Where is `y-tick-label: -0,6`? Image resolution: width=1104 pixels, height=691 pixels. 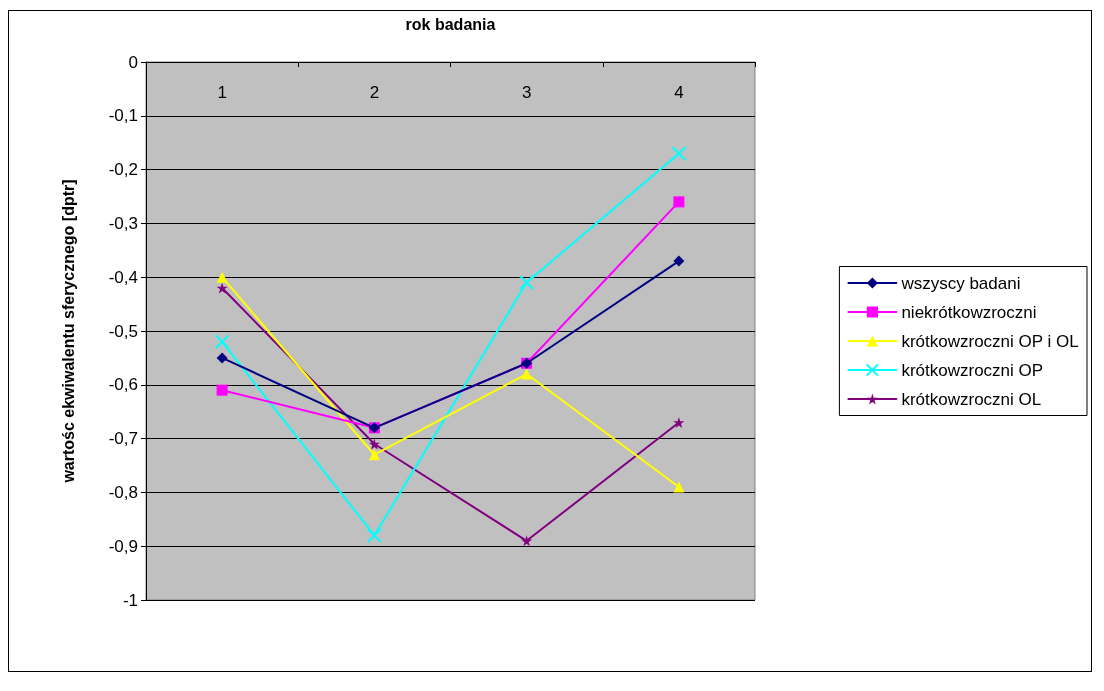
y-tick-label: -0,6 is located at coordinates (123, 385).